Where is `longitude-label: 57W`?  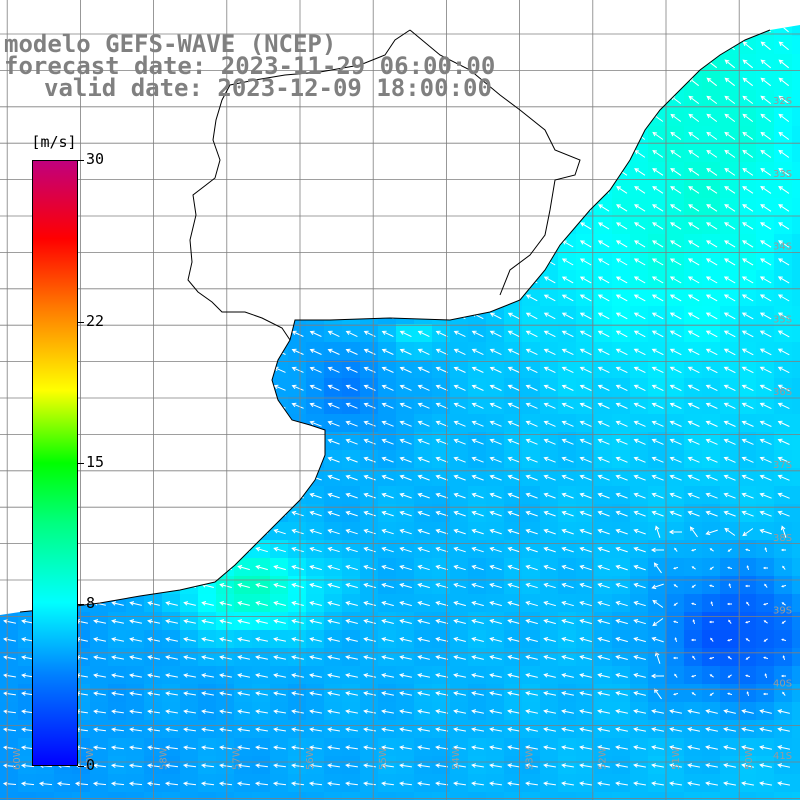 longitude-label: 57W is located at coordinates (237, 758).